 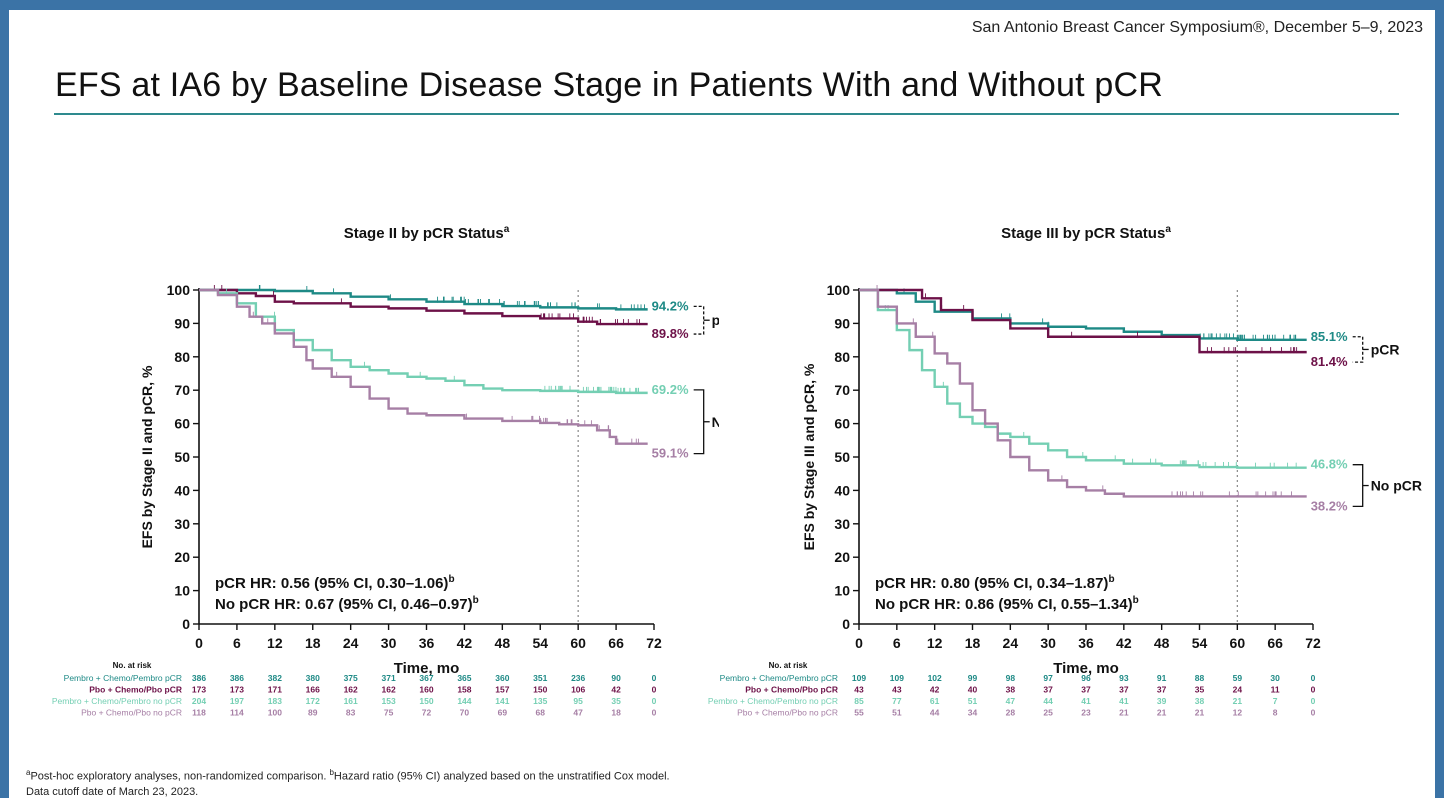 I want to click on end-value-label: 38.2%, so click(x=1329, y=505).